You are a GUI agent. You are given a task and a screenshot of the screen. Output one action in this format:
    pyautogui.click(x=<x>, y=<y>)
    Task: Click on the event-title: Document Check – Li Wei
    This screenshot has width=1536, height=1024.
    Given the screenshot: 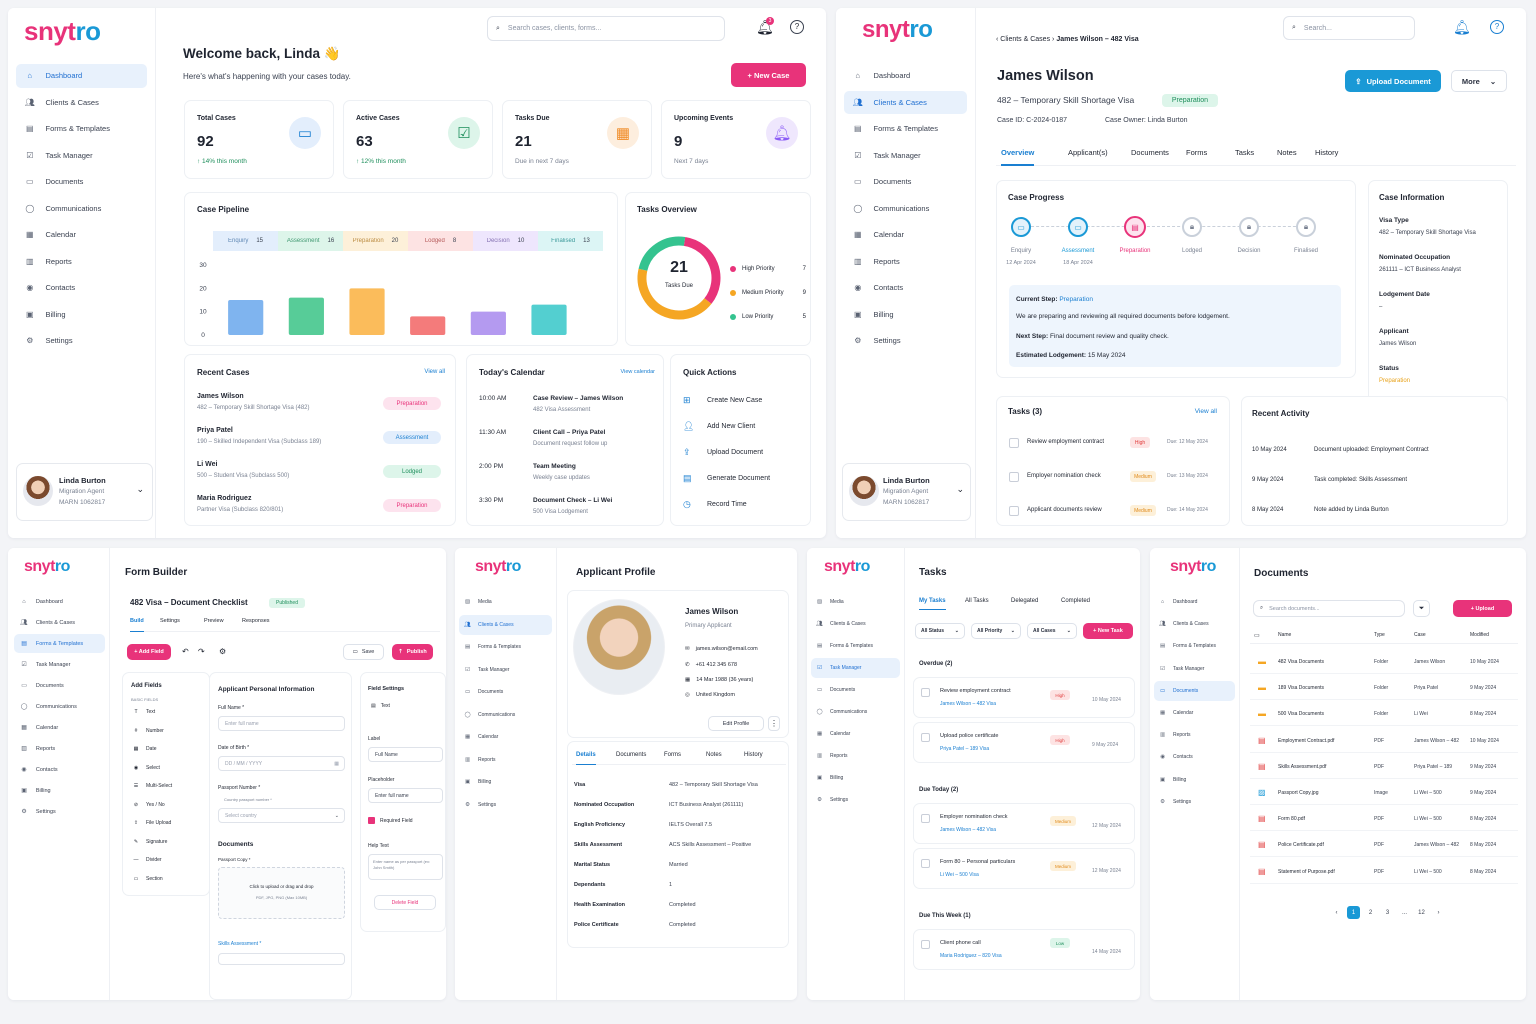 What is the action you would take?
    pyautogui.click(x=573, y=500)
    